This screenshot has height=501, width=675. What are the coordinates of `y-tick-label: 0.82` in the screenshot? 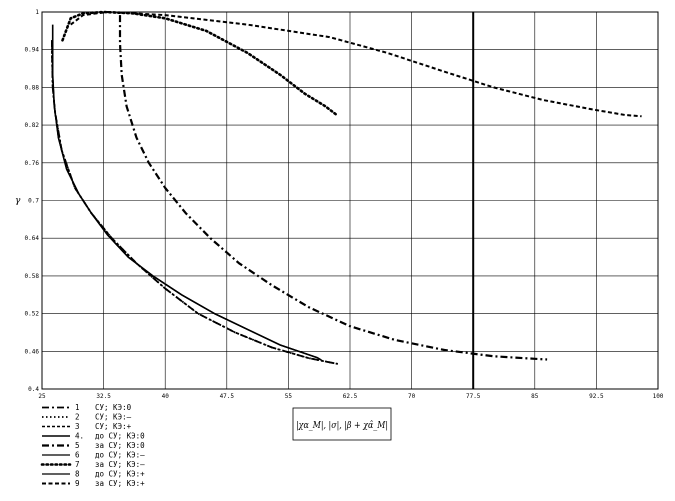 It's located at (32, 125).